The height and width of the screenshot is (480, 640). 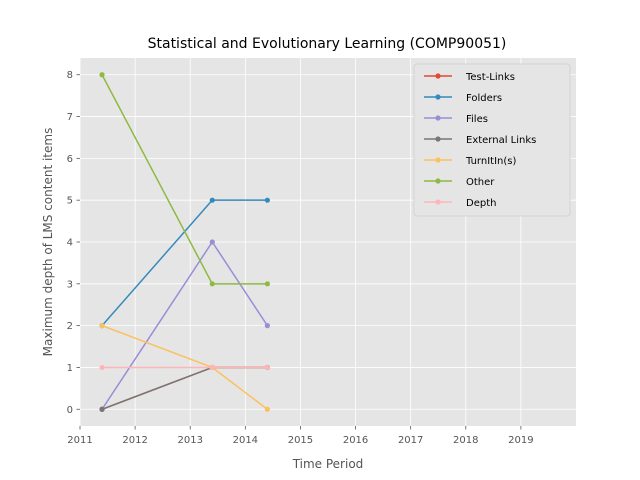 What do you see at coordinates (300, 440) in the screenshot?
I see `x-tick-label: 2015` at bounding box center [300, 440].